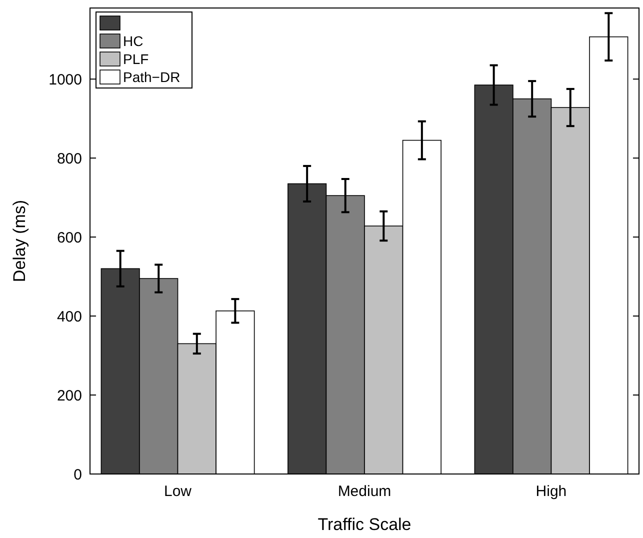 This screenshot has width=643, height=538. What do you see at coordinates (136, 59) in the screenshot?
I see `legend-label: PLF` at bounding box center [136, 59].